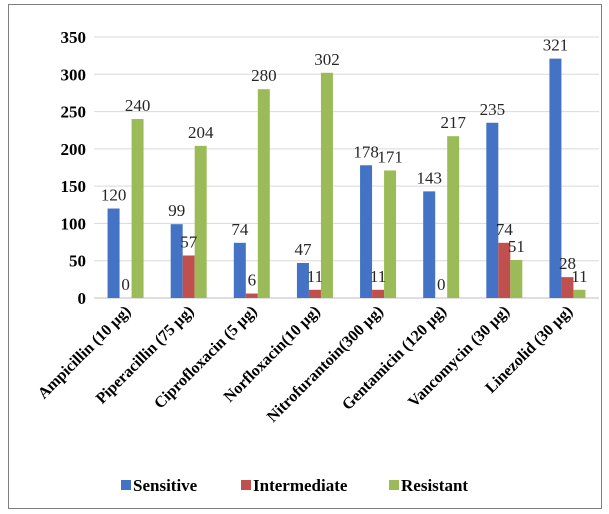  Describe the element at coordinates (74, 74) in the screenshot. I see `y-tick-label: 300` at that location.